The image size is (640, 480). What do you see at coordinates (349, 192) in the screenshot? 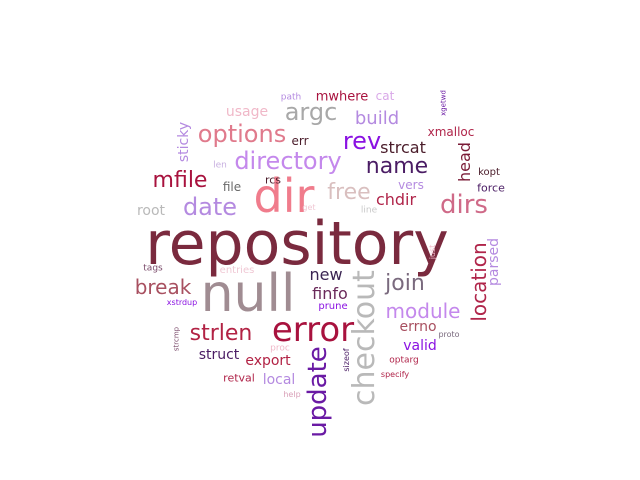
I see `word-free: free` at bounding box center [349, 192].